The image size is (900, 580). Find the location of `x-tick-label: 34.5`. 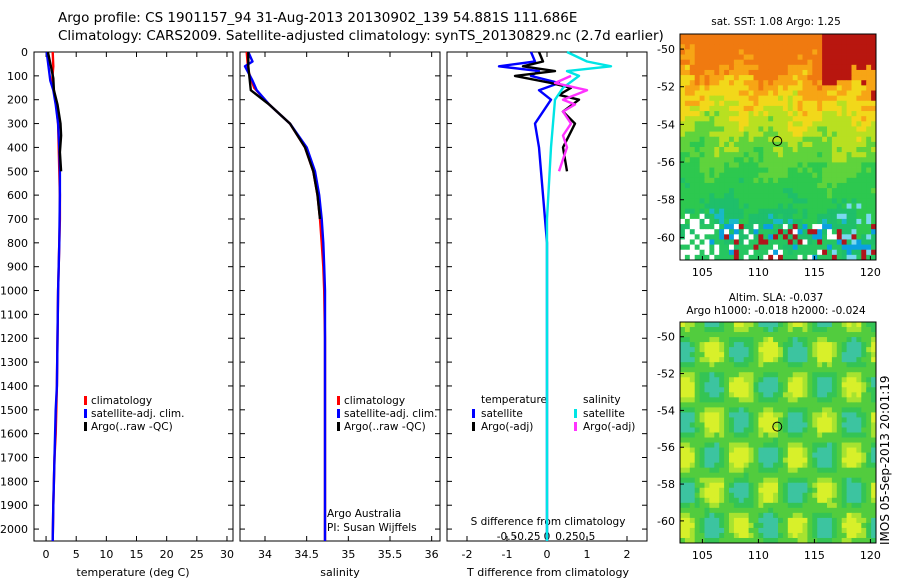

x-tick-label: 34.5 is located at coordinates (306, 554).